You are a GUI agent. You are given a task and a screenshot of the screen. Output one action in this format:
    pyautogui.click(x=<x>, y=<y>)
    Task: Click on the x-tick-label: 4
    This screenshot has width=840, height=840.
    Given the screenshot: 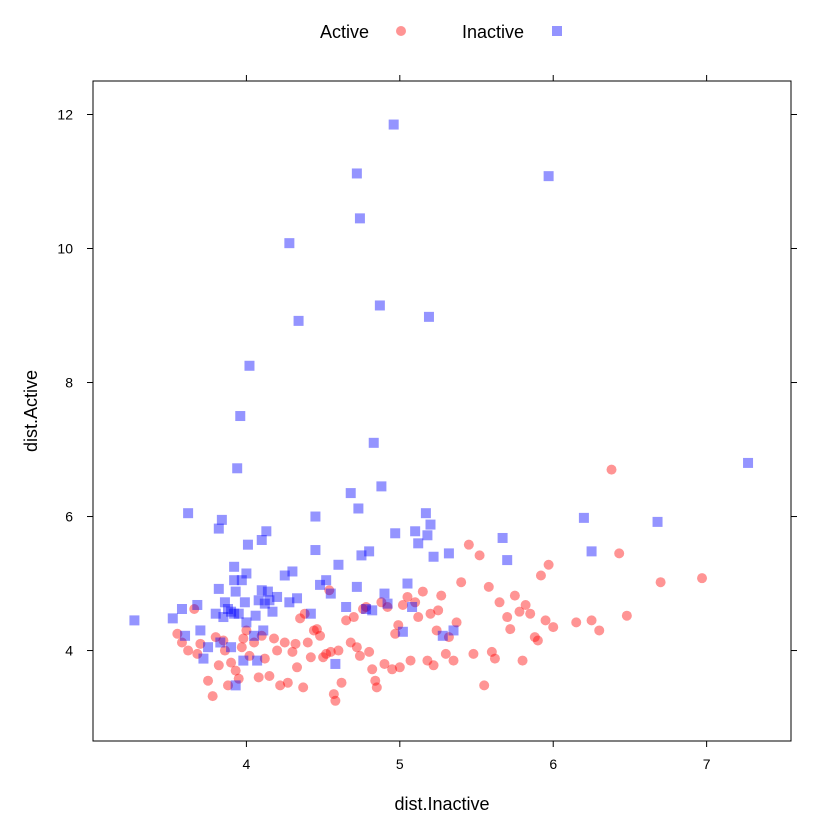 What is the action you would take?
    pyautogui.click(x=247, y=764)
    